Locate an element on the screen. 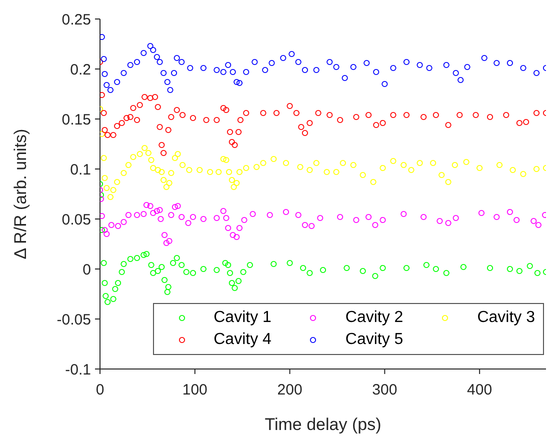 This screenshot has height=438, width=548. x-tick-label: 300 is located at coordinates (385, 390).